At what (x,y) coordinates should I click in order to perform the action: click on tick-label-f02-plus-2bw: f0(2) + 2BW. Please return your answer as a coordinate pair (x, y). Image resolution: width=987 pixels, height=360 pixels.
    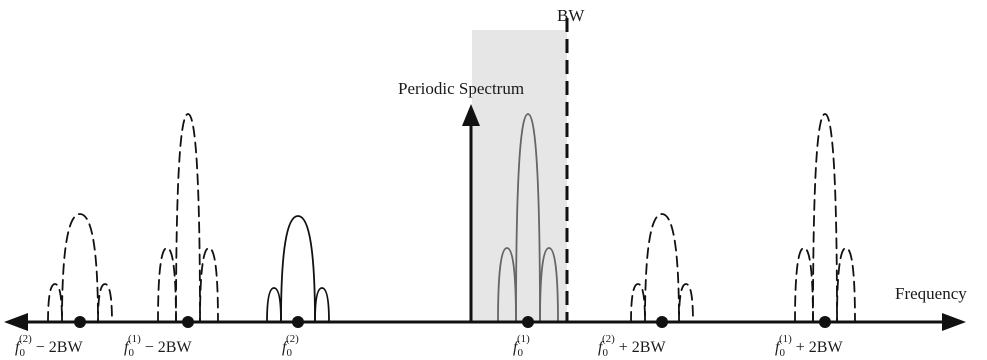
    Looking at the image, I should click on (632, 346).